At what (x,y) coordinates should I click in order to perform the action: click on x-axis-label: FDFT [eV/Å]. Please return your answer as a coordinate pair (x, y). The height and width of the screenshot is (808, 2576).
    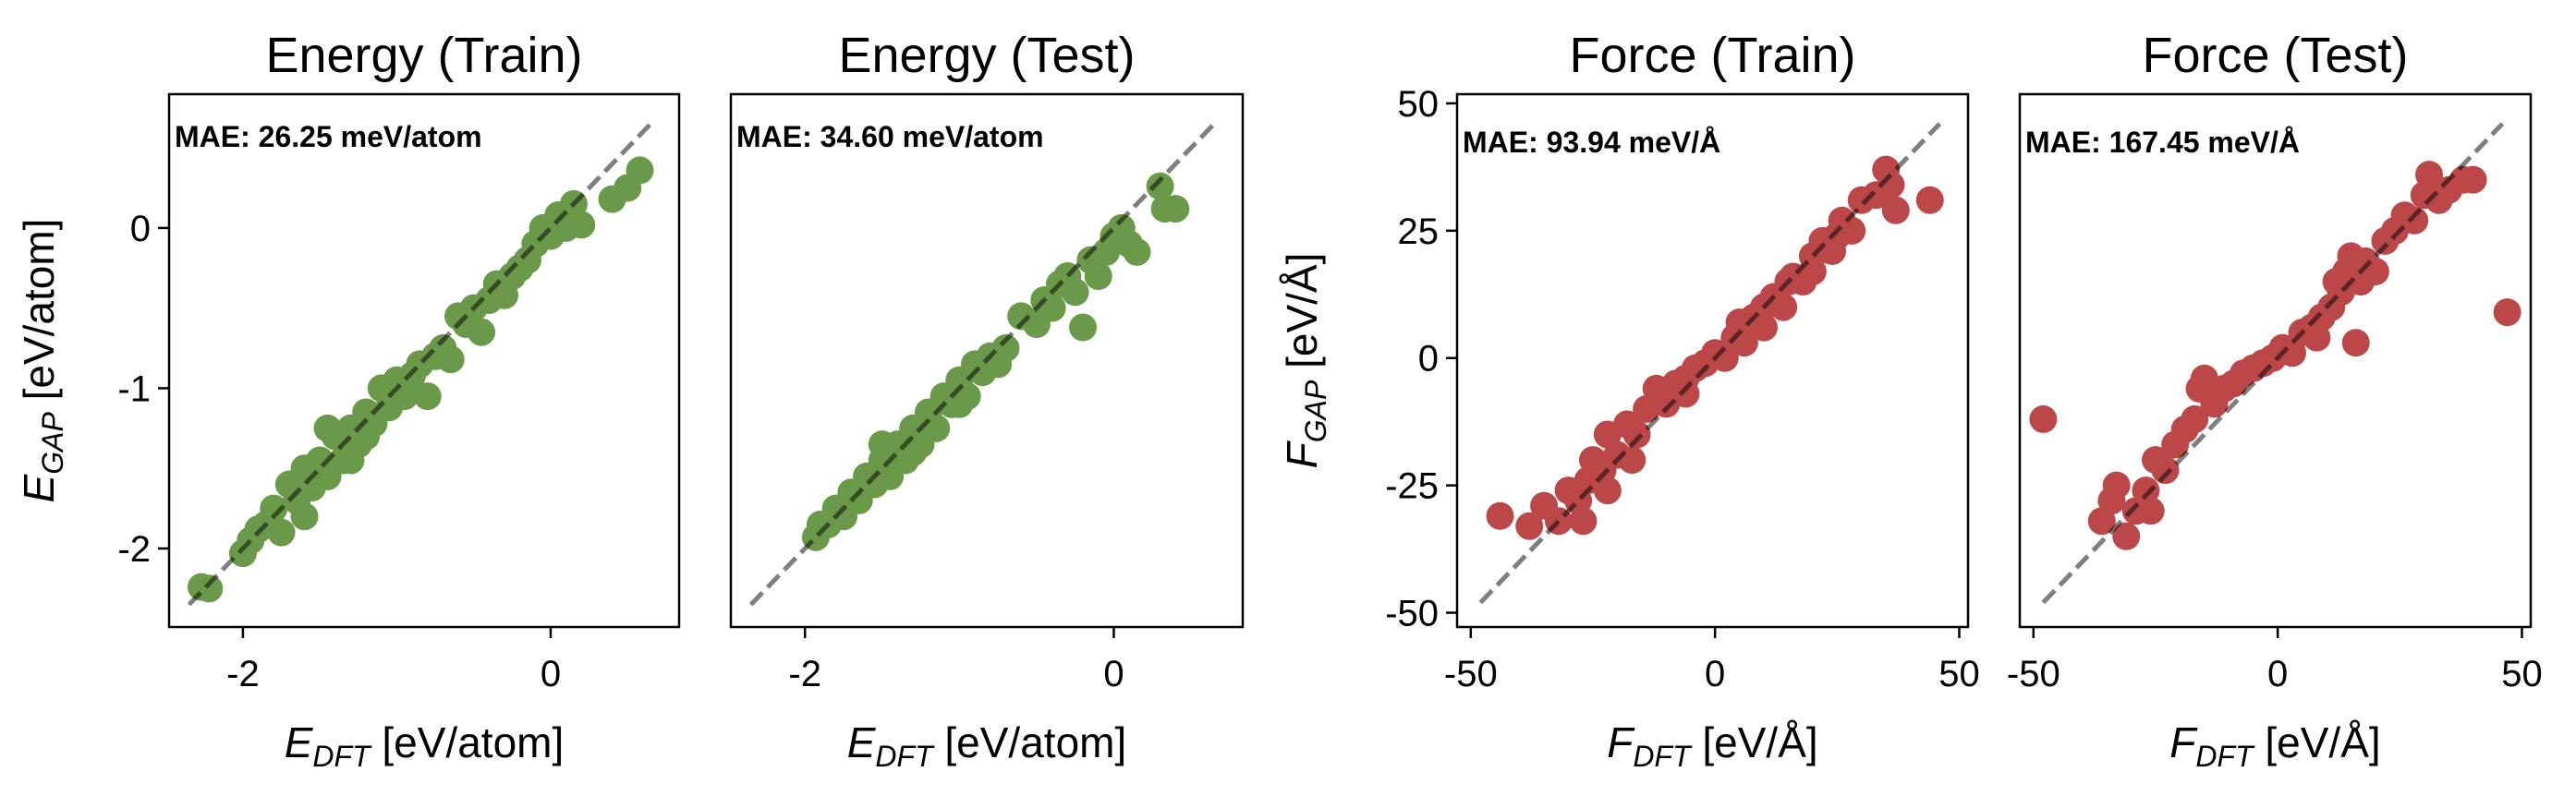
    Looking at the image, I should click on (1712, 745).